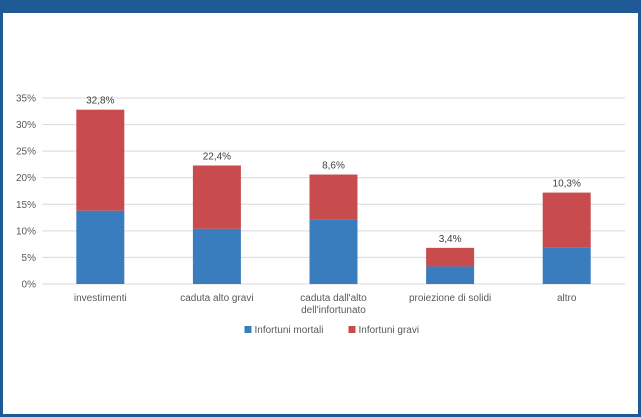 Image resolution: width=641 pixels, height=417 pixels. Describe the element at coordinates (567, 298) in the screenshot. I see `category-label: altro` at that location.